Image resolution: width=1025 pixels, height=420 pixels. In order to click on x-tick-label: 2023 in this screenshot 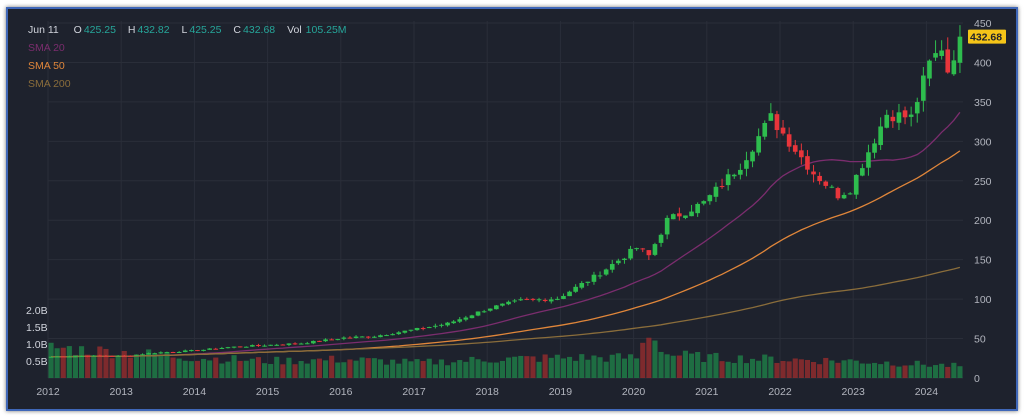, I will do `click(854, 392)`.